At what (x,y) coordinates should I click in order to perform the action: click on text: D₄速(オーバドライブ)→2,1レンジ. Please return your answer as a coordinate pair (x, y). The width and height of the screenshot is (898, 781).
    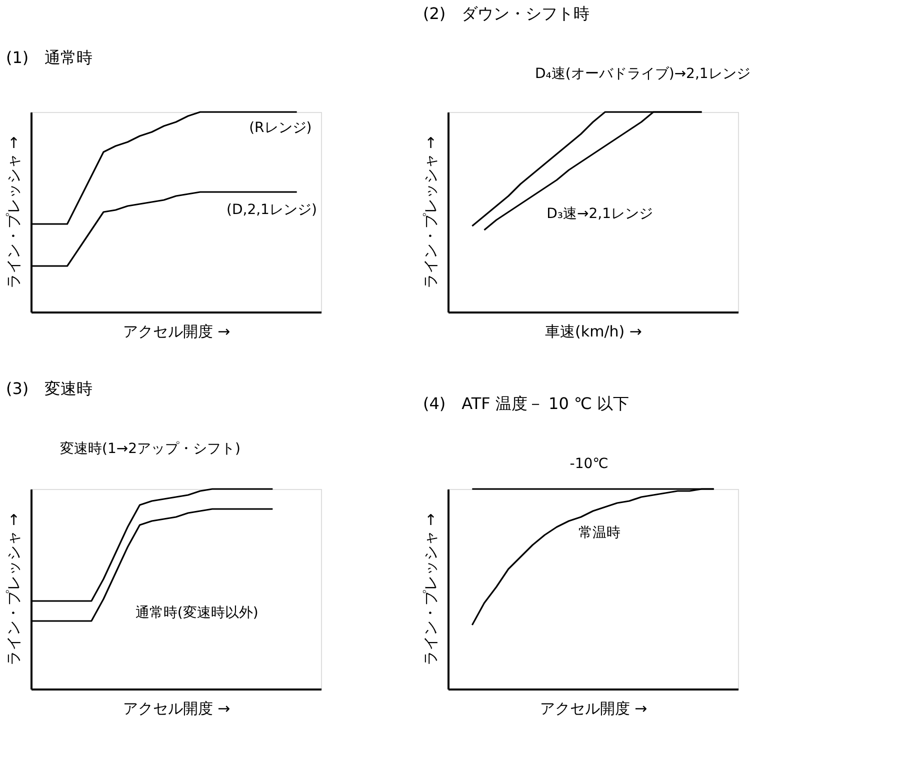
    Looking at the image, I should click on (642, 74).